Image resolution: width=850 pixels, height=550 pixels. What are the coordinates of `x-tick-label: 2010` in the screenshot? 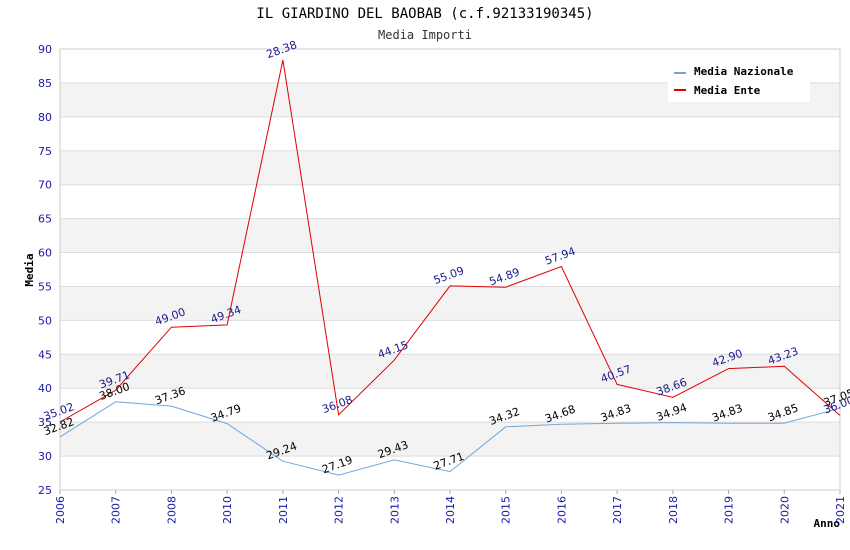 It's located at (227, 510).